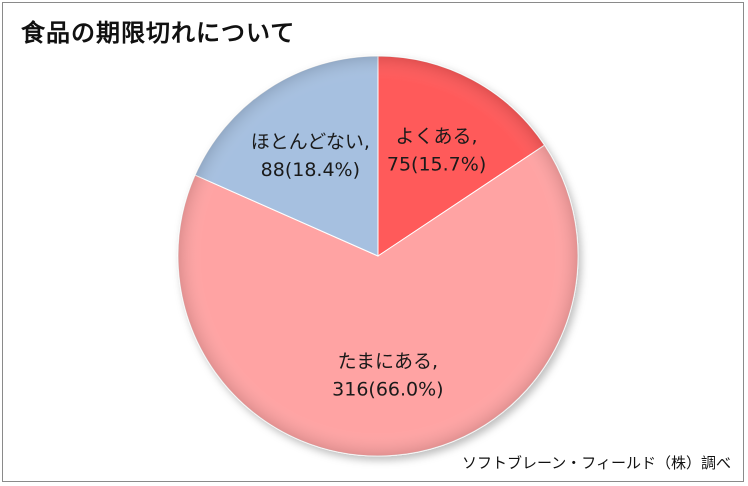 The height and width of the screenshot is (486, 748). What do you see at coordinates (310, 142) in the screenshot?
I see `slice-label-3: ほとんどない,` at bounding box center [310, 142].